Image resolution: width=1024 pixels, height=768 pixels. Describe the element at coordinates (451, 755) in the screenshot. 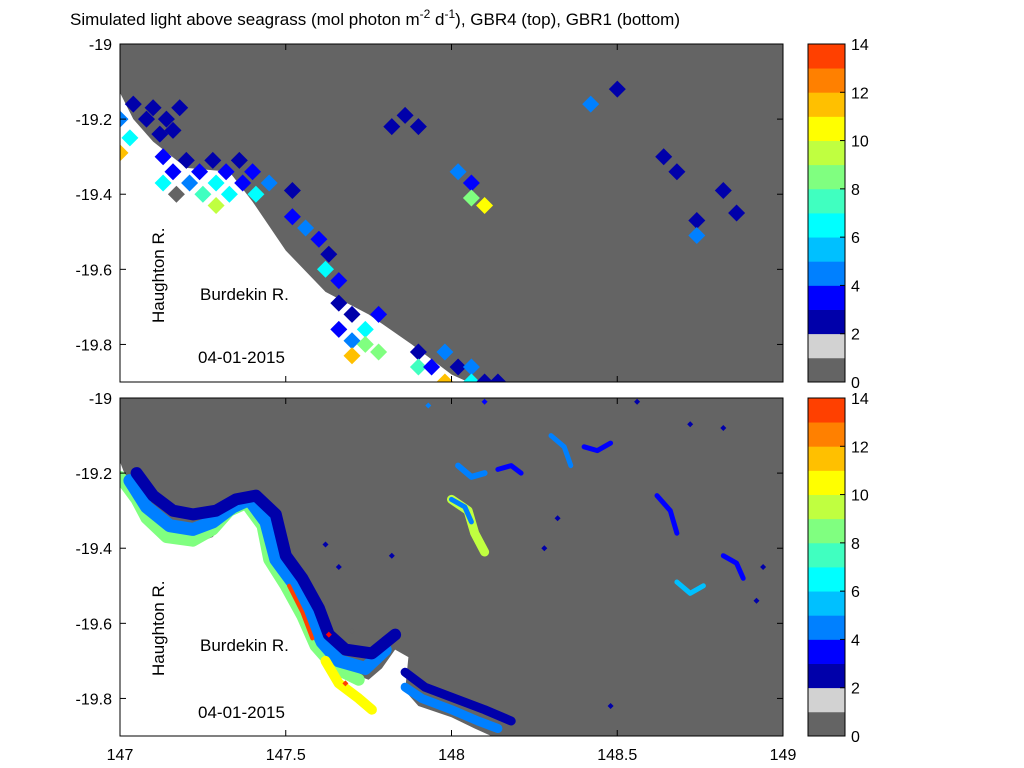

I see `x-tick-label: 148` at that location.